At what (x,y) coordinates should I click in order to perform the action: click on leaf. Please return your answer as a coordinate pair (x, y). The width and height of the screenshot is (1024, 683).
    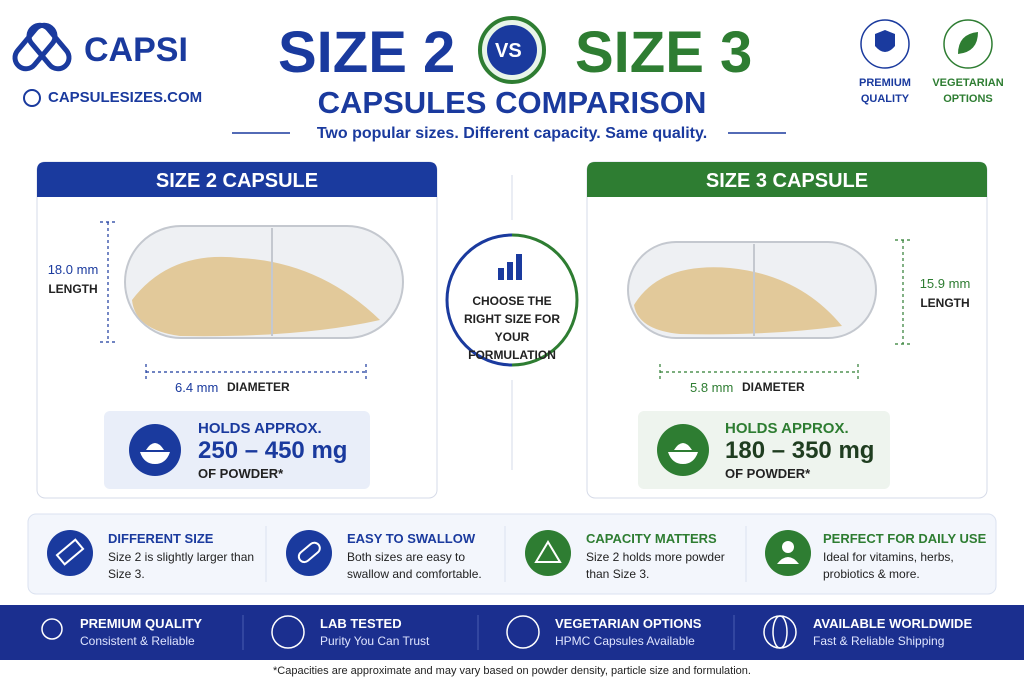
    Looking at the image, I should click on (968, 43).